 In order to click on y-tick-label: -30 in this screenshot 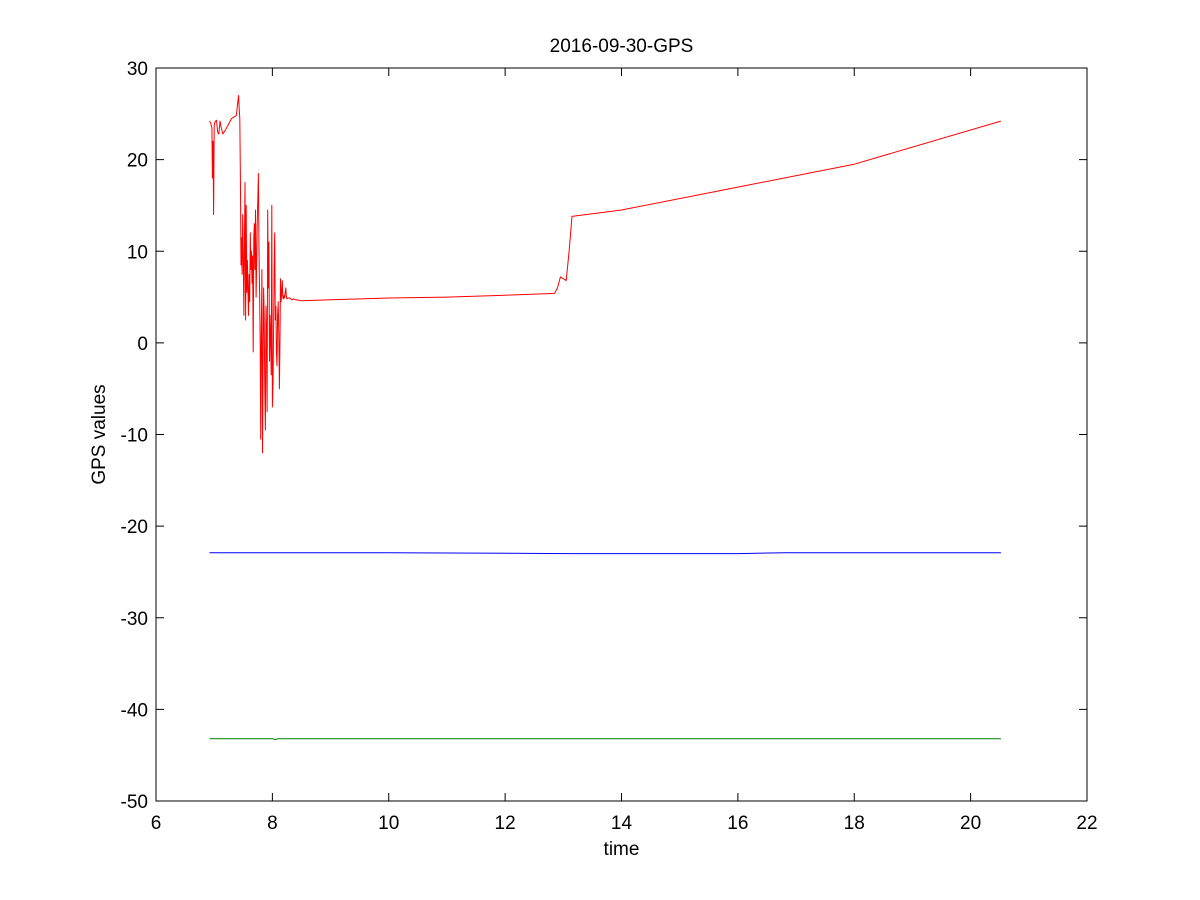, I will do `click(134, 619)`.